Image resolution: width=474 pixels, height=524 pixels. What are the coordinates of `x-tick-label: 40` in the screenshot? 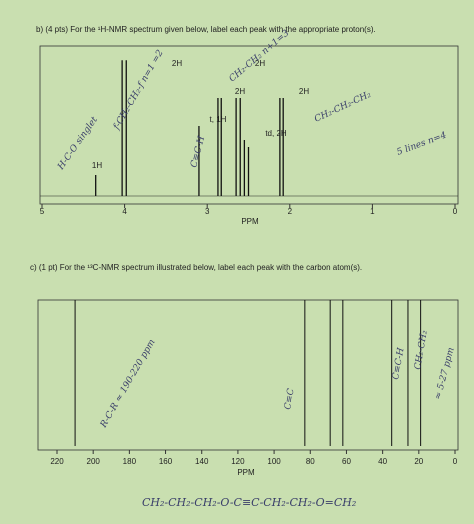 It's located at (382, 461).